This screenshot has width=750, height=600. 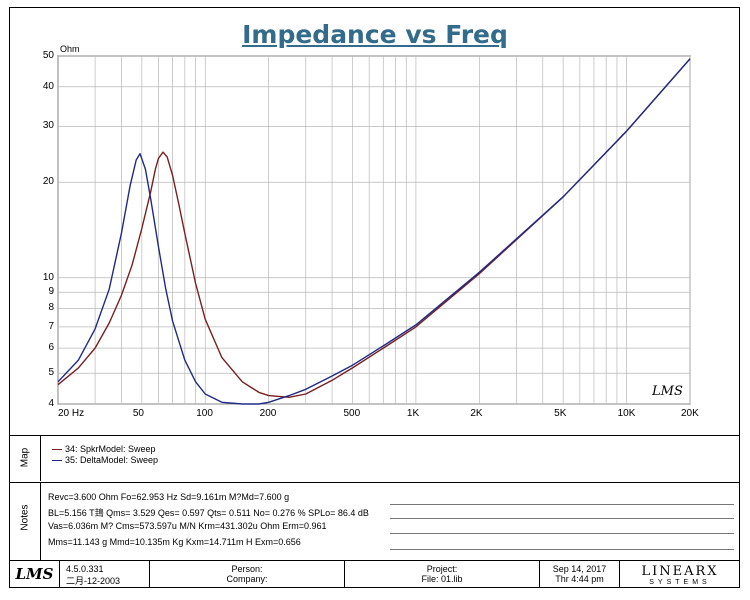 What do you see at coordinates (70, 49) in the screenshot?
I see `y-axis-unit: Ohm` at bounding box center [70, 49].